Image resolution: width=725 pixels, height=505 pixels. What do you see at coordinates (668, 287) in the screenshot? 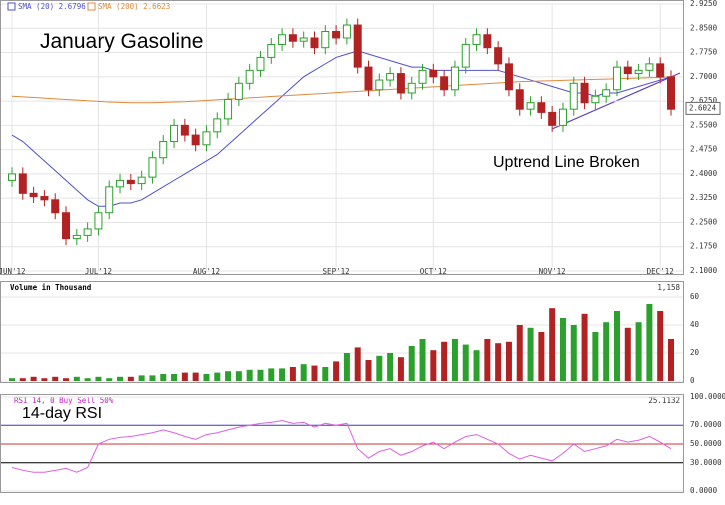
I see `panel-value: 1,158` at bounding box center [668, 287].